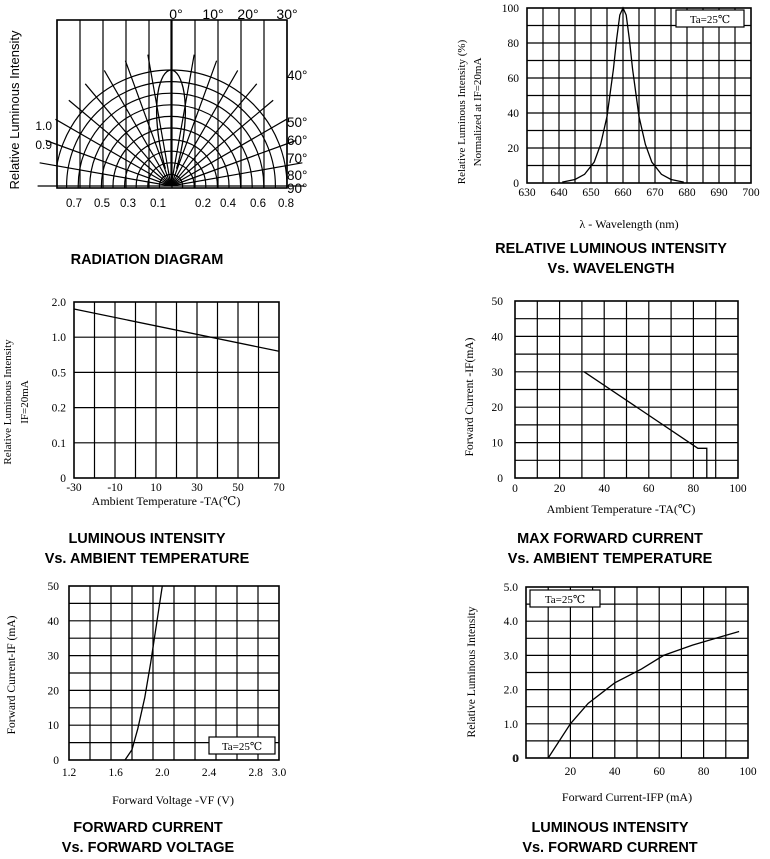 The image size is (770, 859). I want to click on wavelength-xtick-label: 670, so click(655, 193).